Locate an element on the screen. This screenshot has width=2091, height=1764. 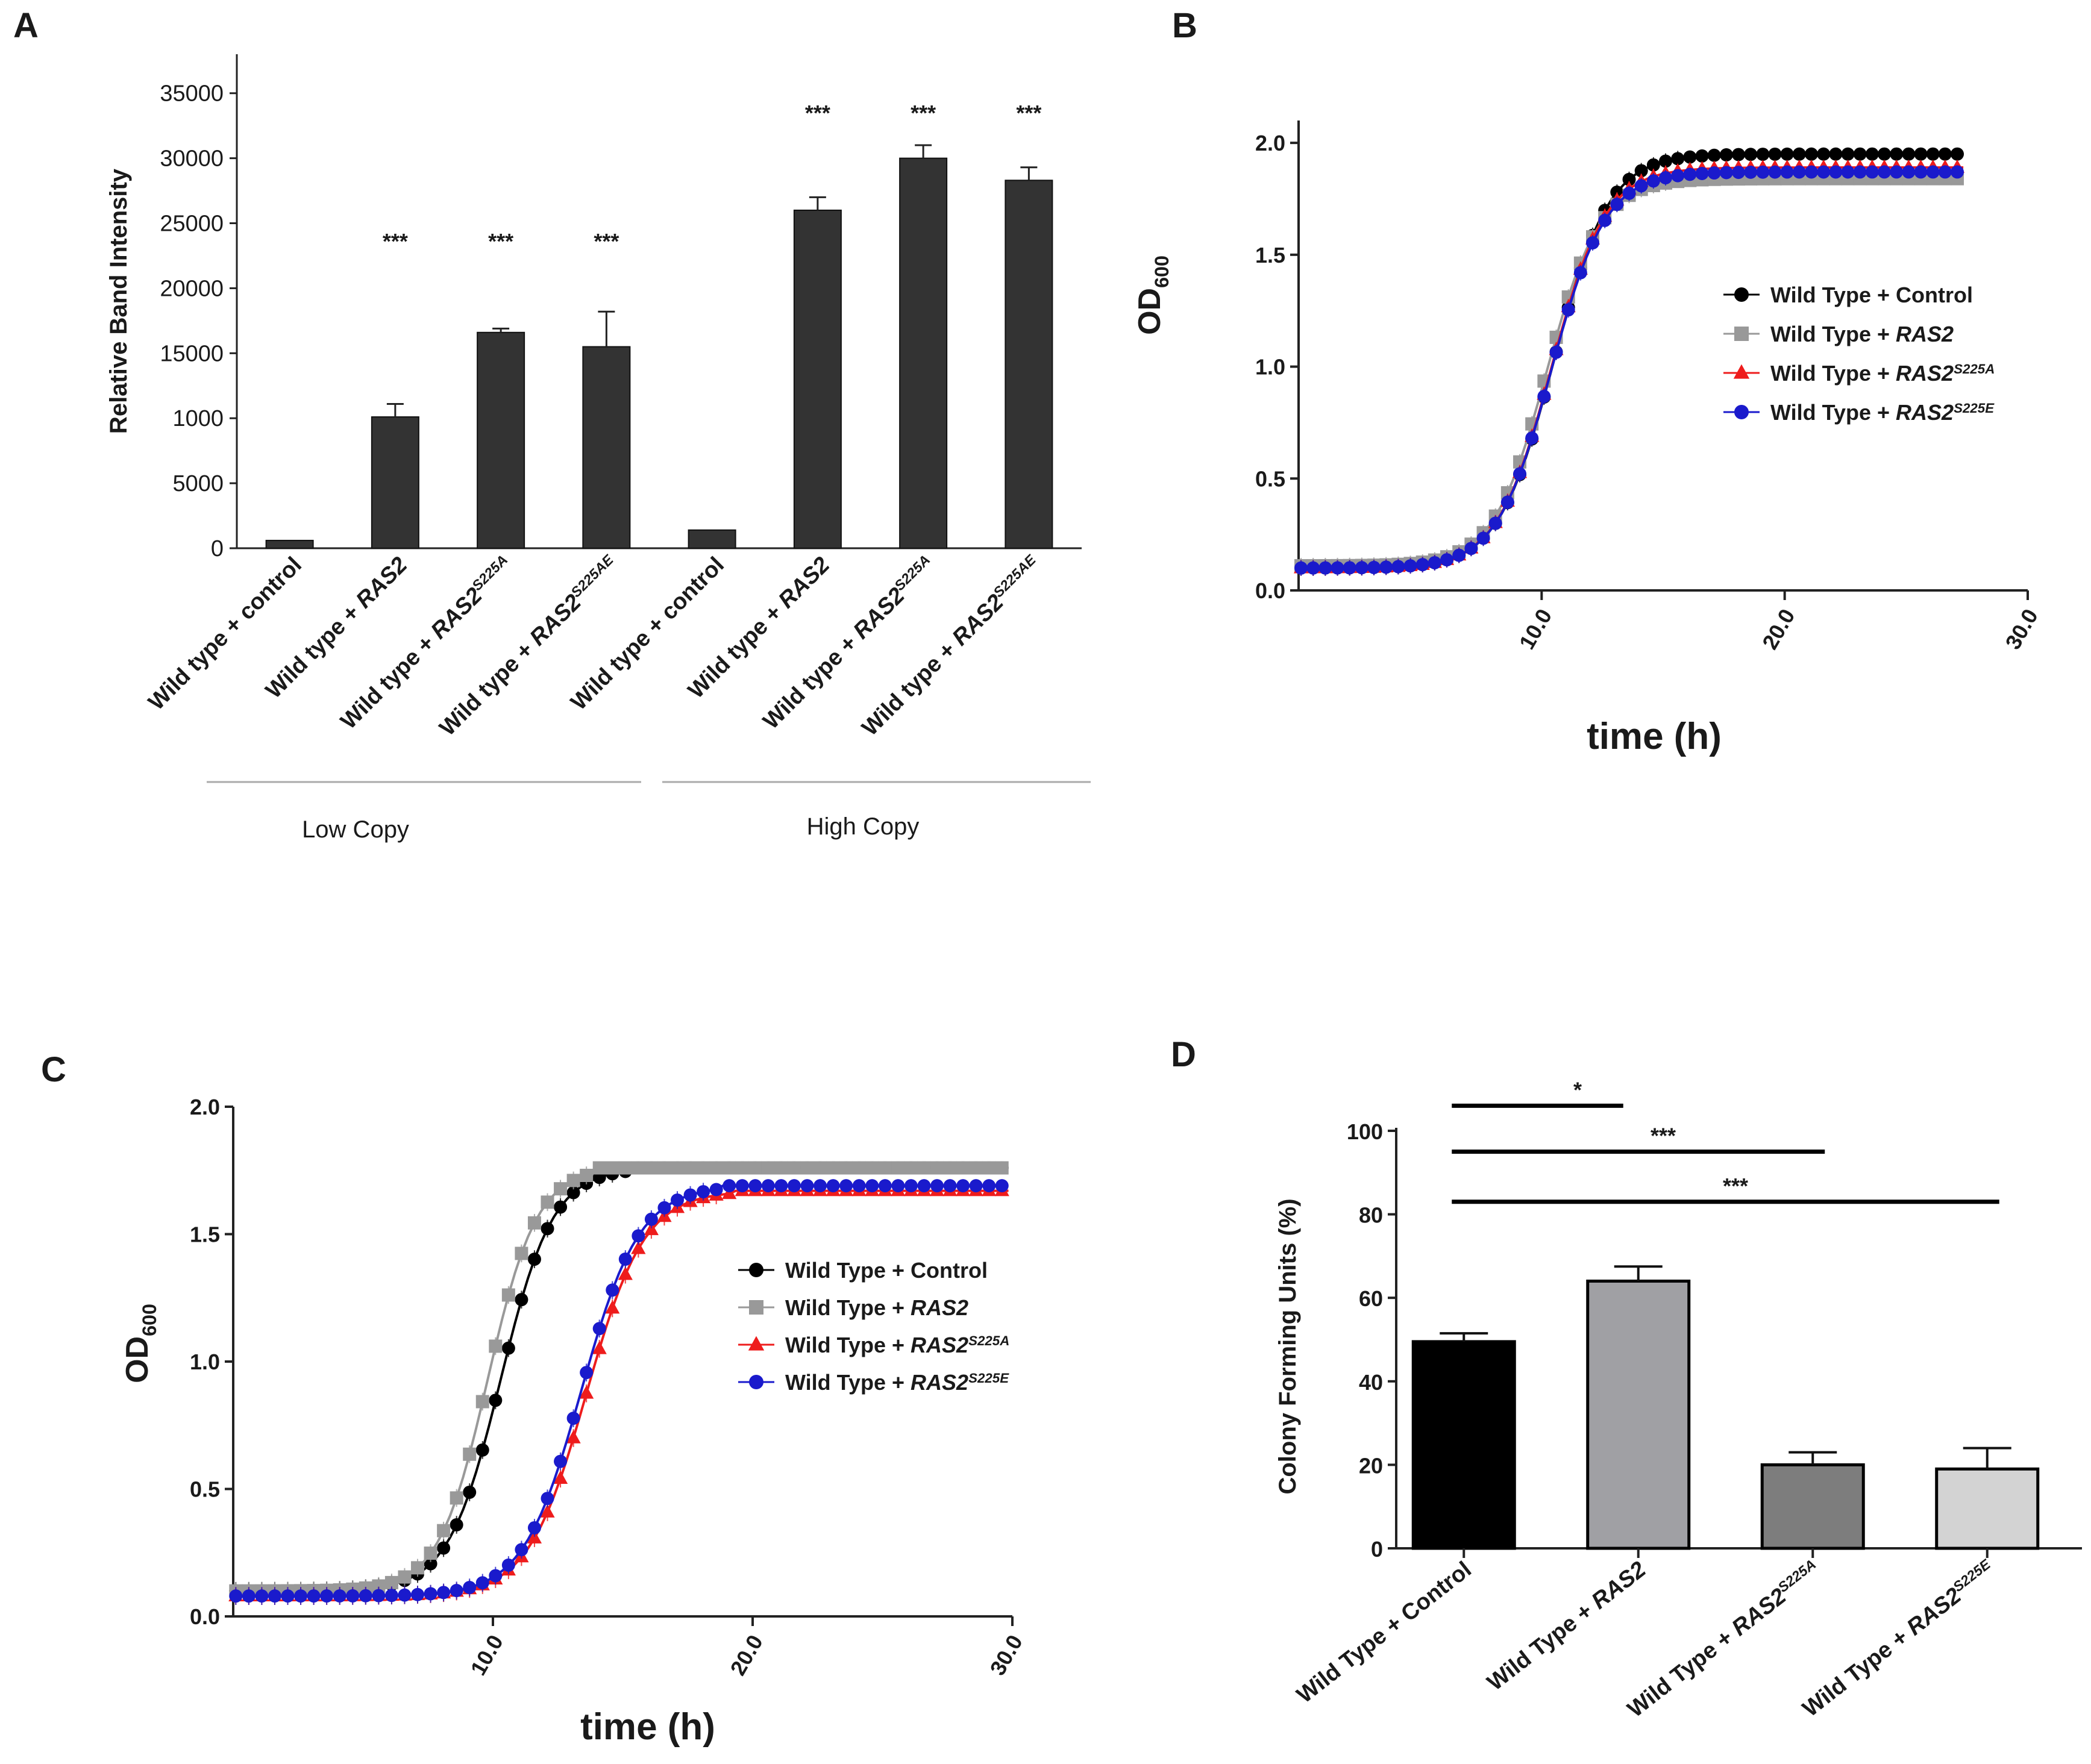
group-label: Low Copy is located at coordinates (355, 829).